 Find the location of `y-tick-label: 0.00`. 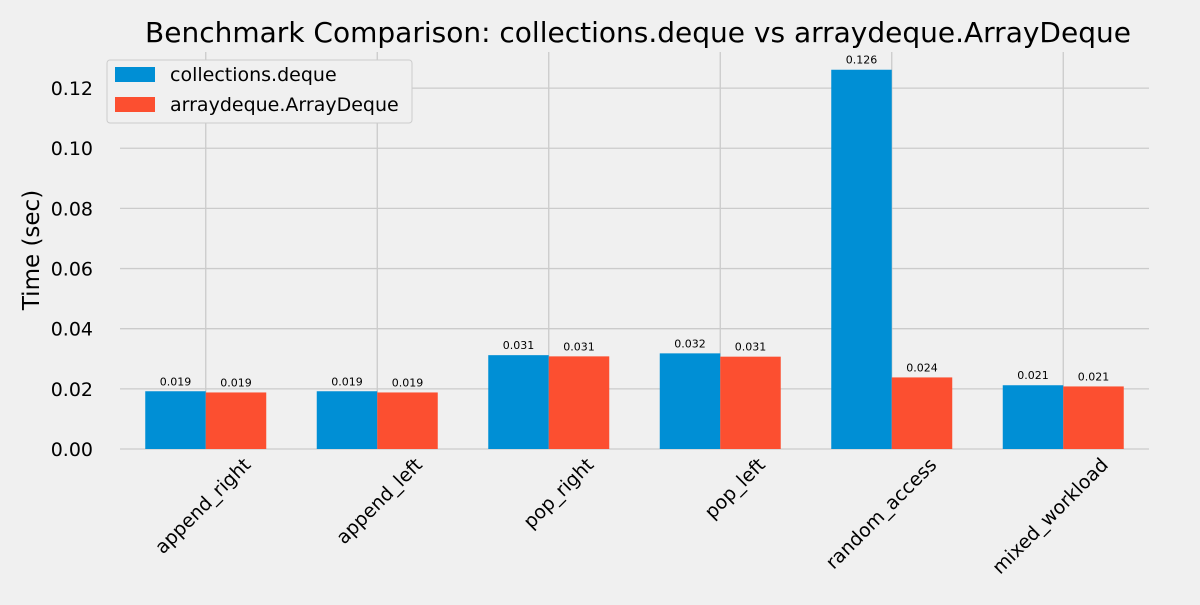

y-tick-label: 0.00 is located at coordinates (72, 450).